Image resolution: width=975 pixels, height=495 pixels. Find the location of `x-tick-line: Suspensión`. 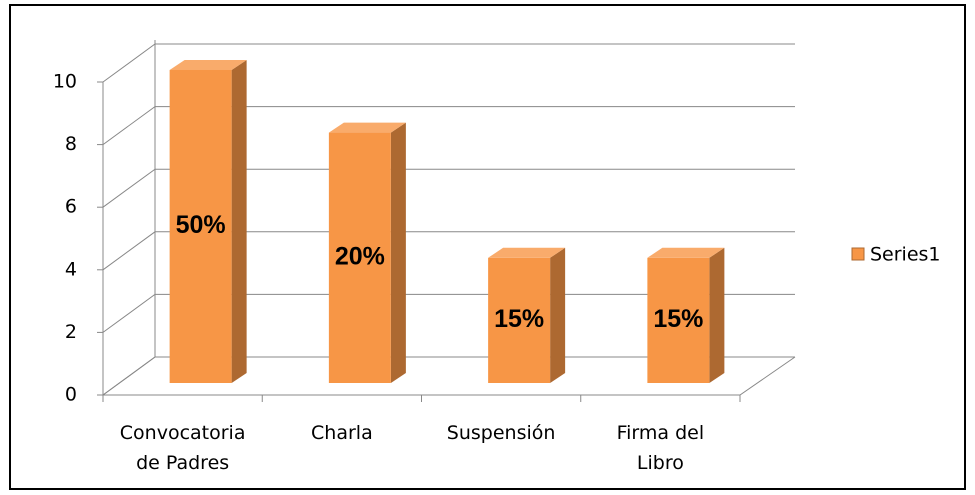

x-tick-line: Suspensión is located at coordinates (501, 433).